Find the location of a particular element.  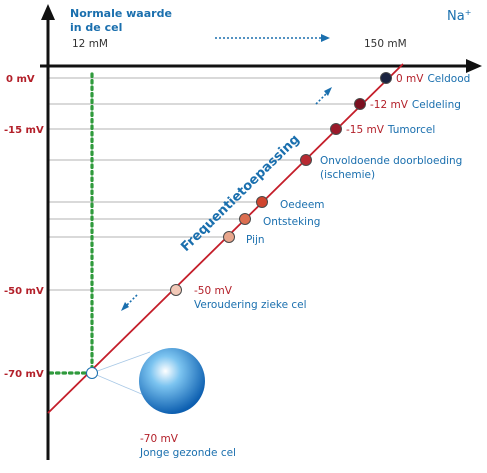

up-arrow is located at coordinates (323, 96).